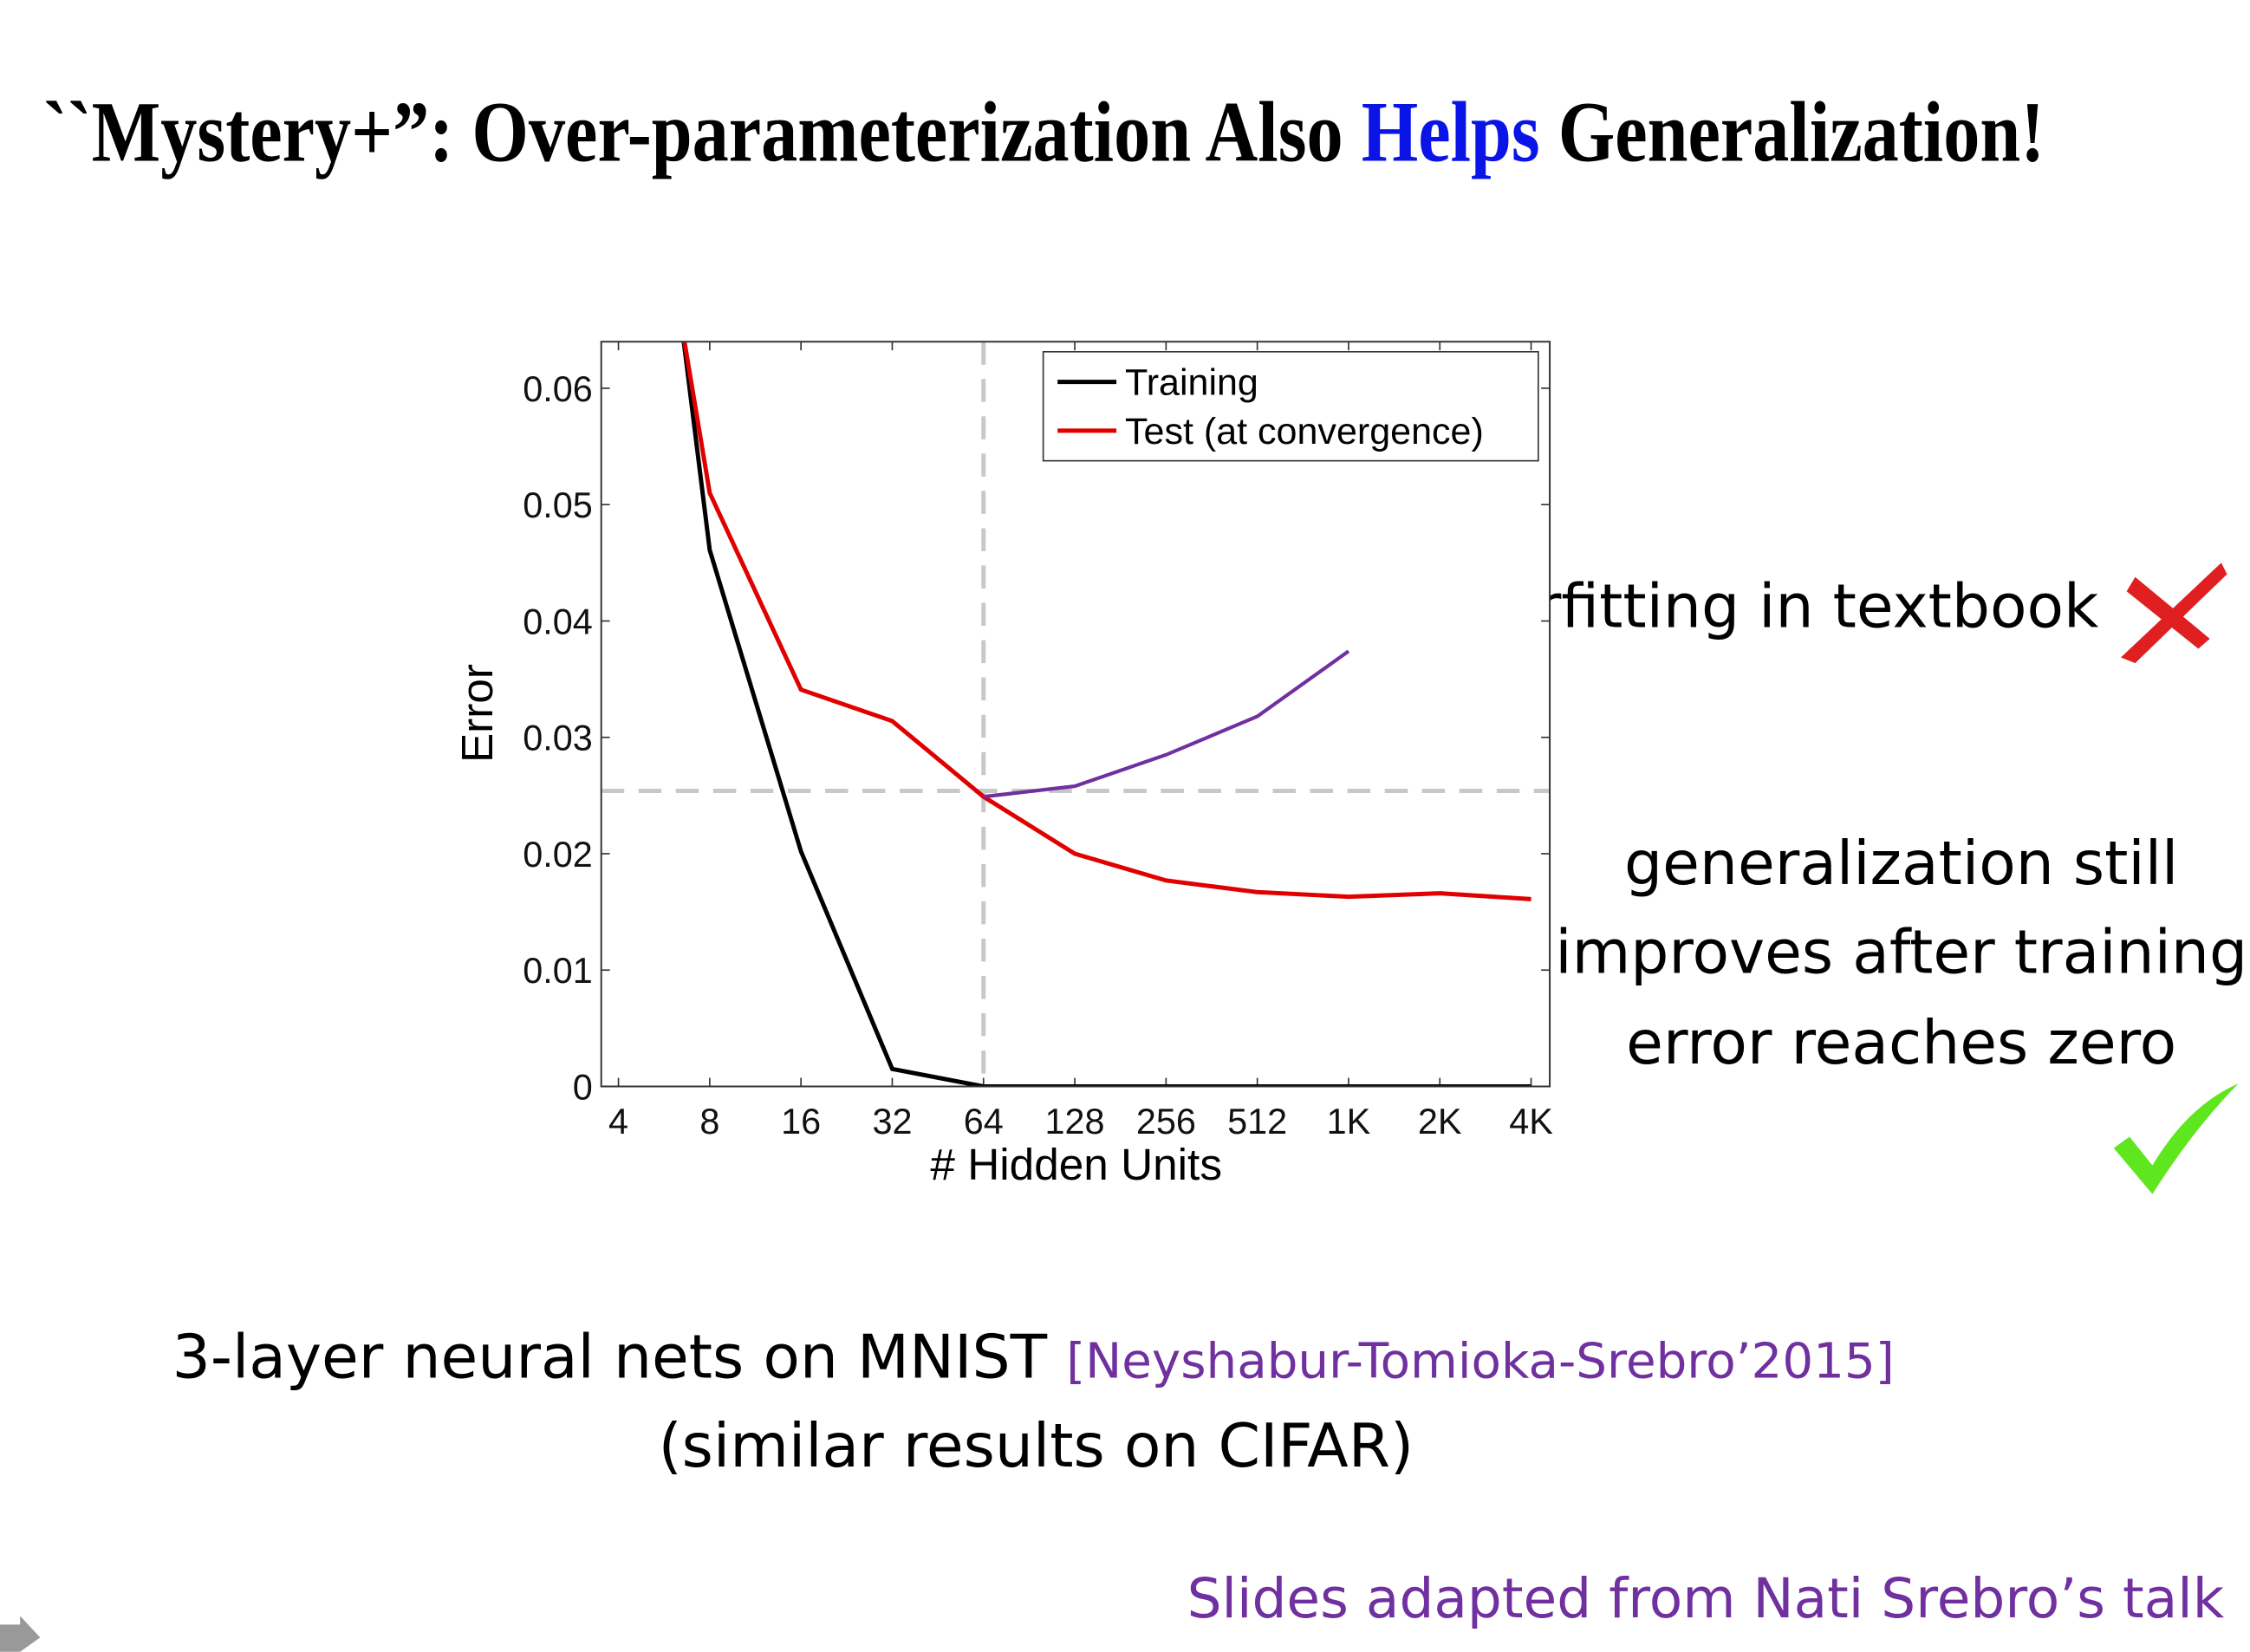  I want to click on x-tick-label: 512, so click(1257, 1121).